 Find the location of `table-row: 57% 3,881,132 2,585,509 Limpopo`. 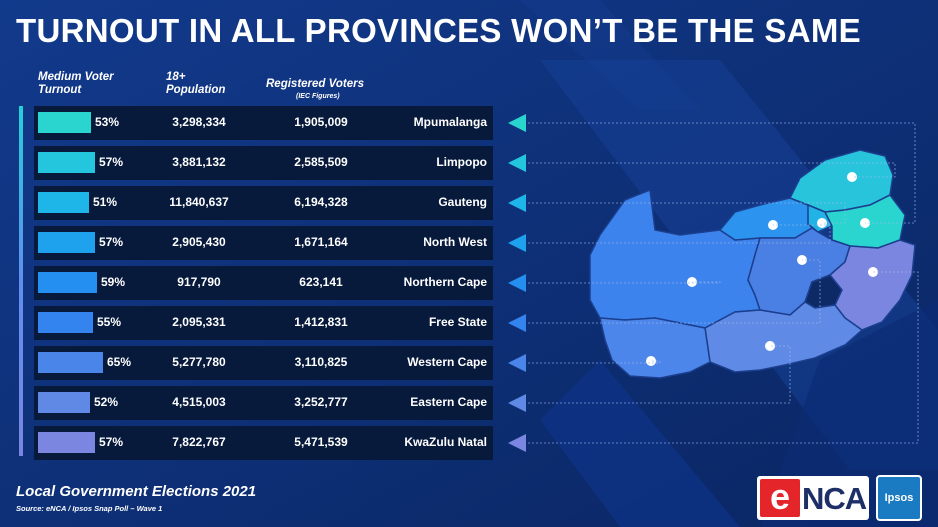

table-row: 57% 3,881,132 2,585,509 Limpopo is located at coordinates (263, 163).